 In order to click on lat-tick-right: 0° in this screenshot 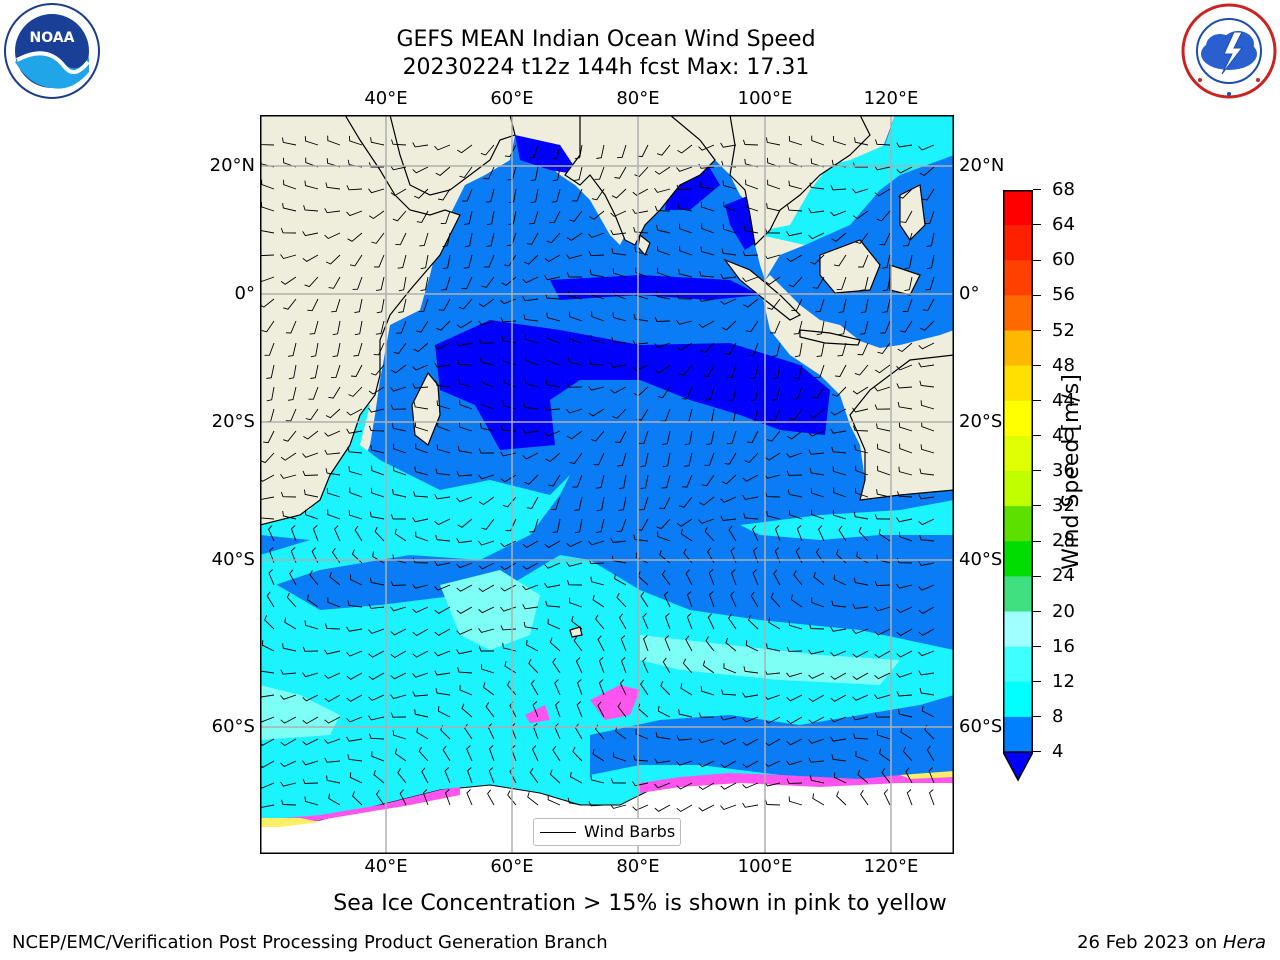, I will do `click(969, 293)`.